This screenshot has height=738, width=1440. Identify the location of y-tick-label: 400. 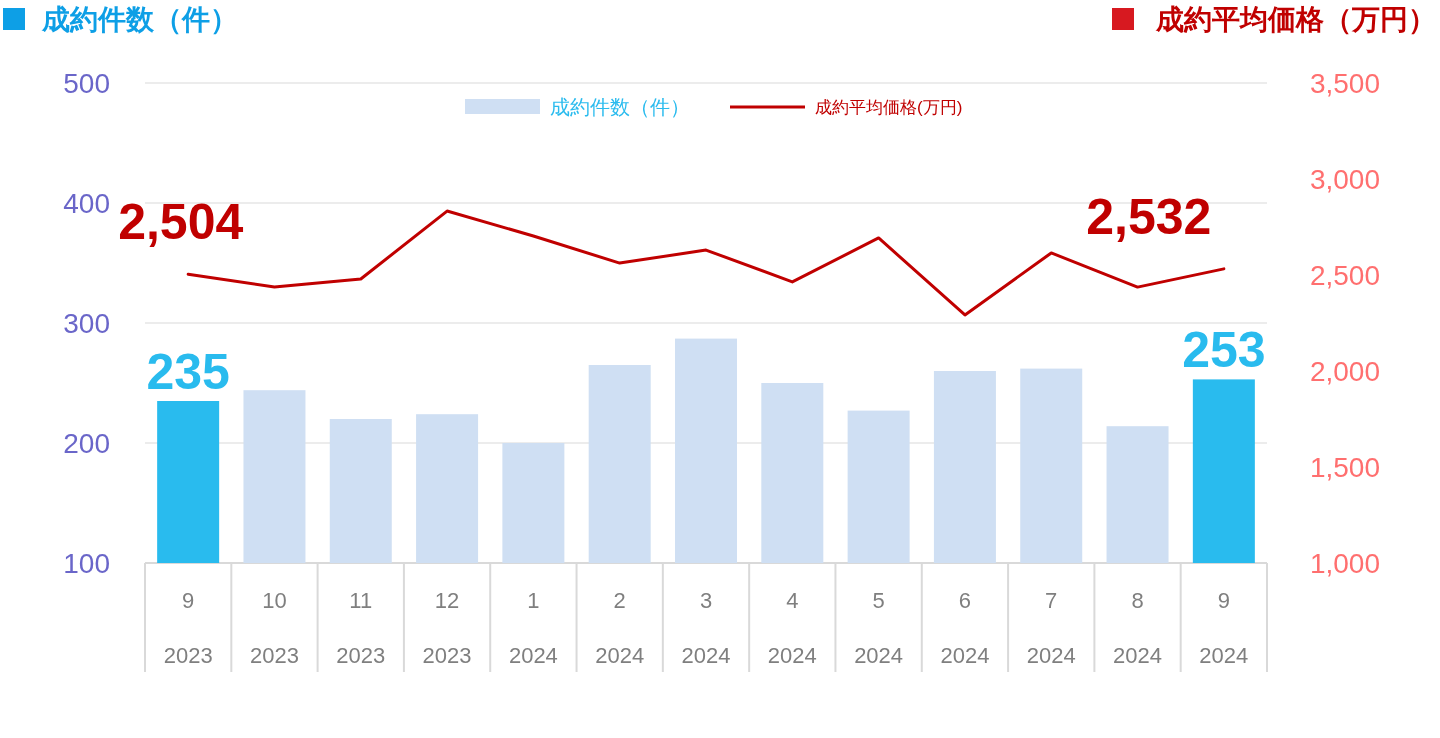
(86, 203).